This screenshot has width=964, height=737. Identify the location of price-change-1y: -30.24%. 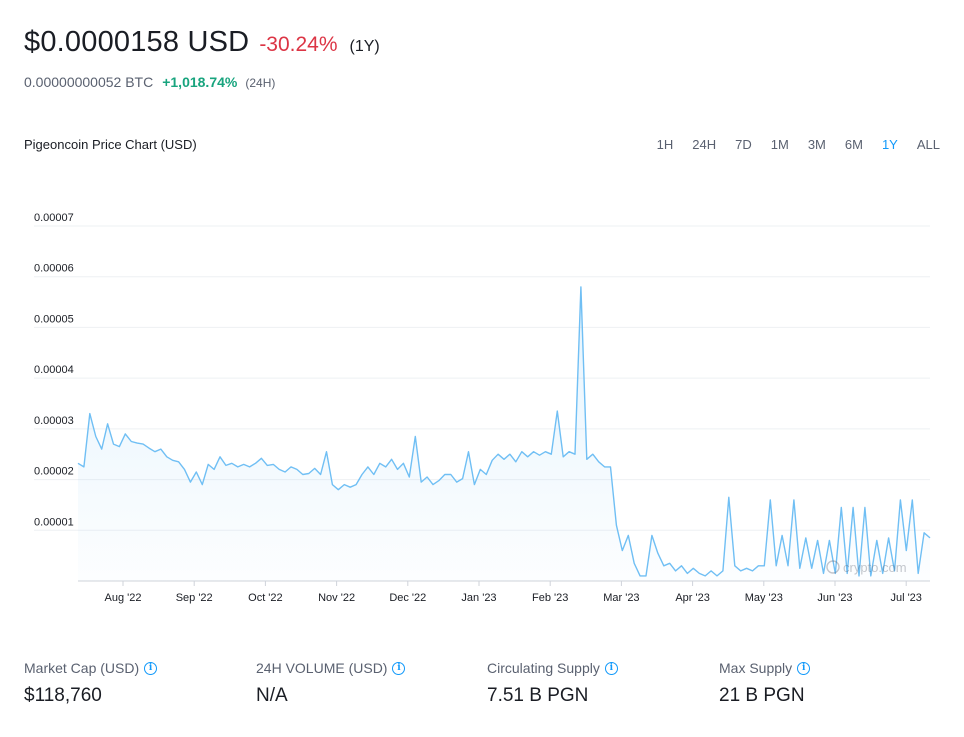
(298, 44).